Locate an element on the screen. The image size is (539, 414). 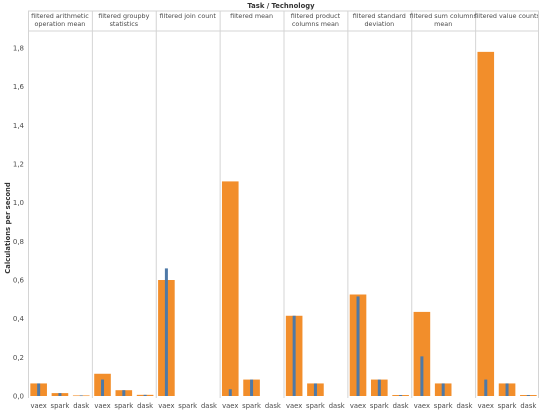
panel-title: columns mean is located at coordinates (315, 24).